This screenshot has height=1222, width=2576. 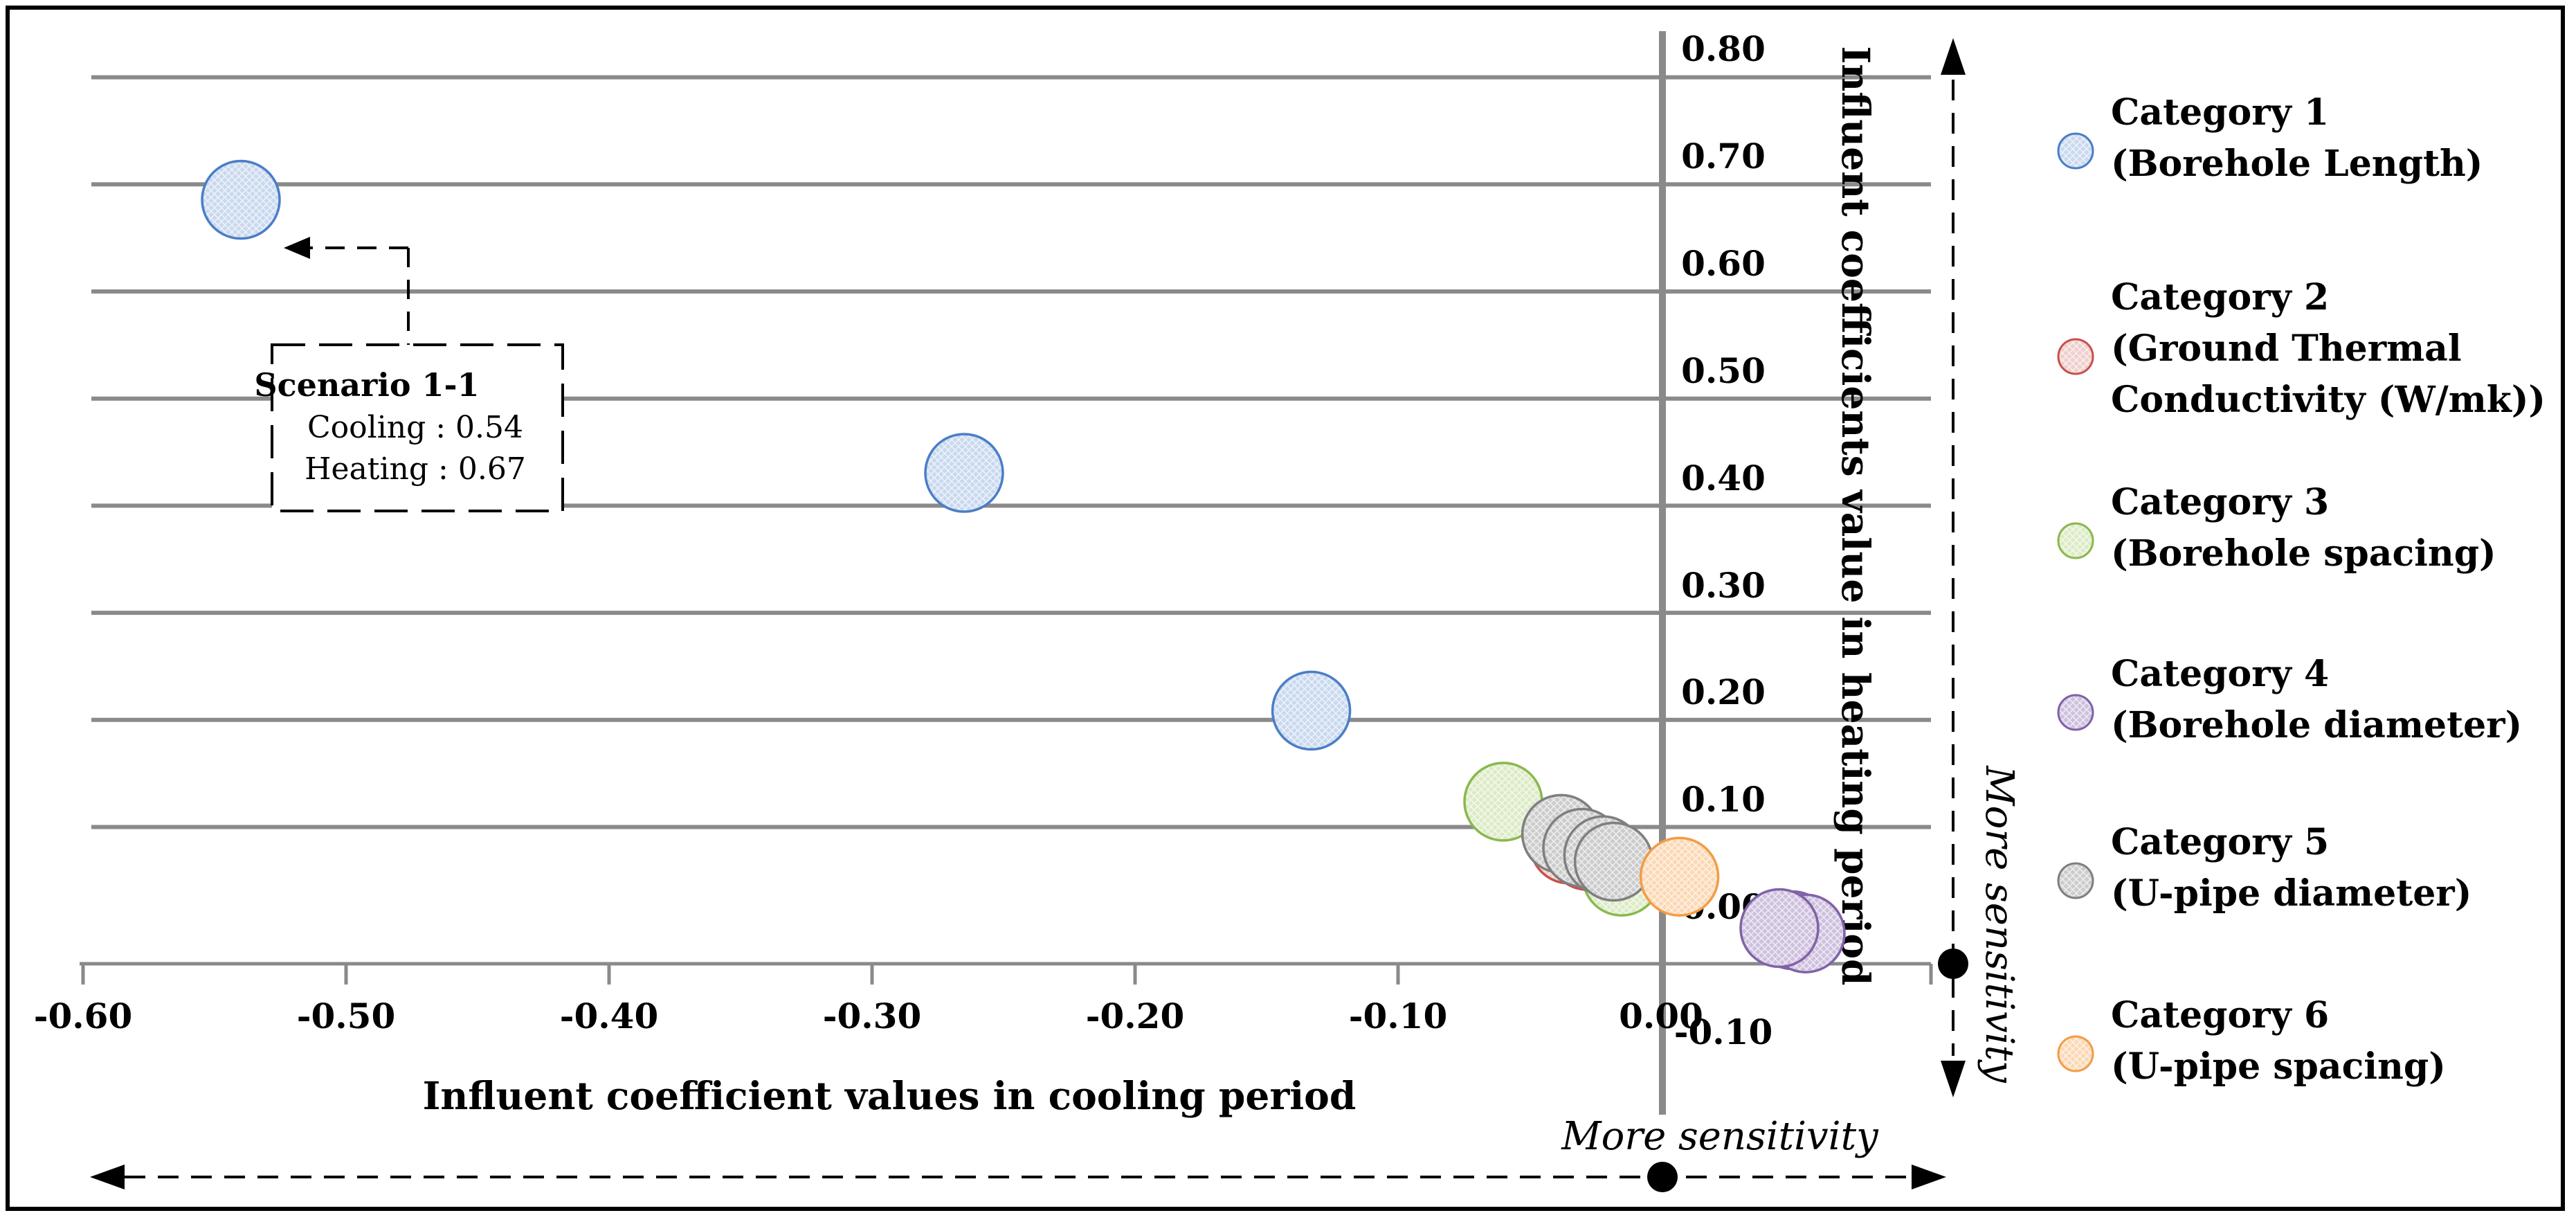 I want to click on x-tick-label: -0.20, so click(x=1135, y=1016).